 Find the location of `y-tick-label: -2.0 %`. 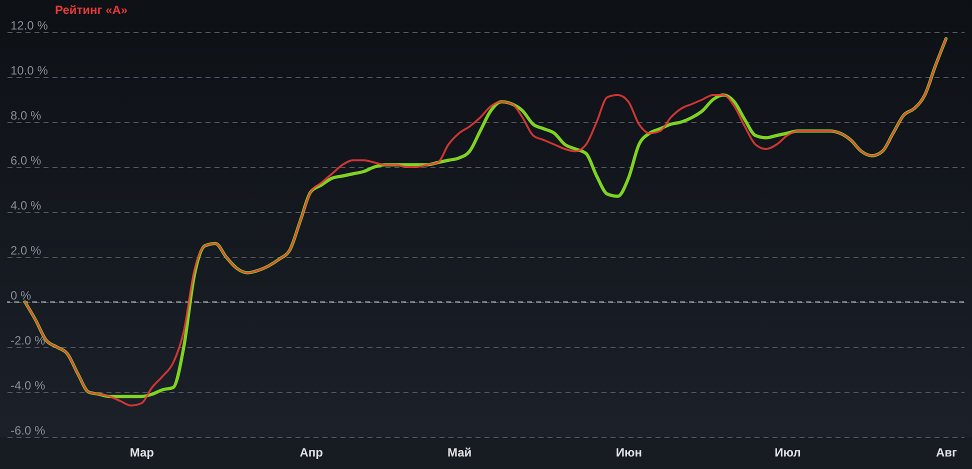

y-tick-label: -2.0 % is located at coordinates (28, 341).